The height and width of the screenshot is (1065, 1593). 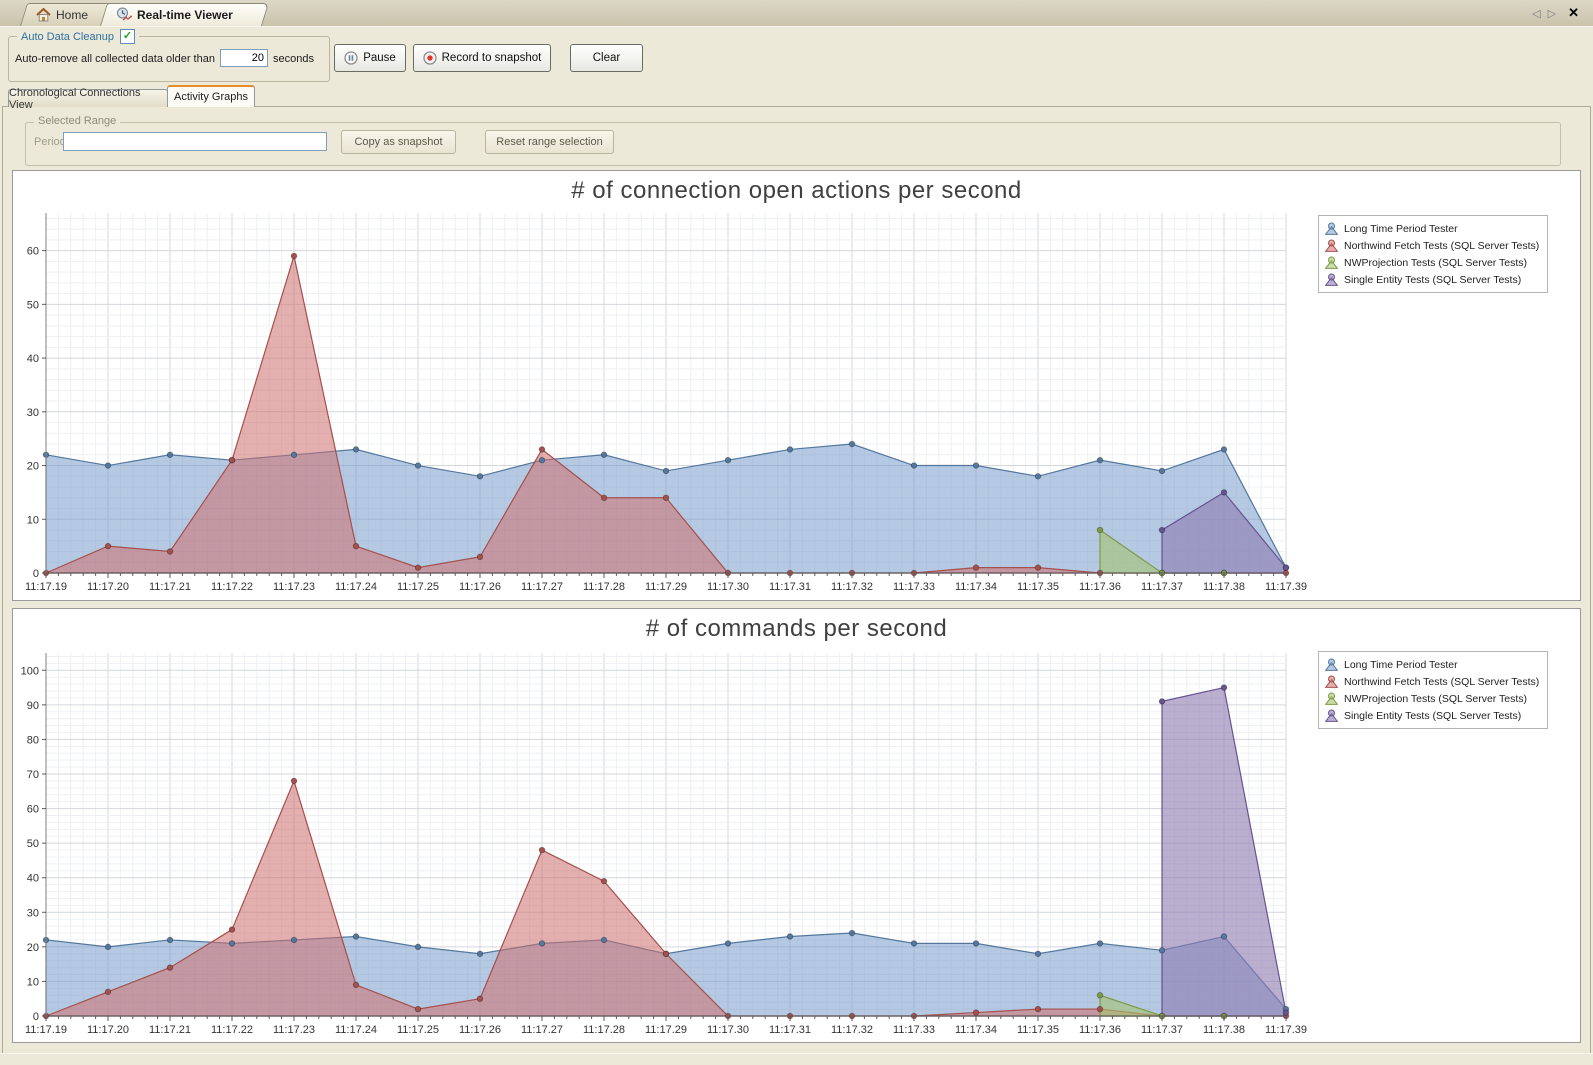 What do you see at coordinates (796, 628) in the screenshot?
I see `chart-title: # of commands per second` at bounding box center [796, 628].